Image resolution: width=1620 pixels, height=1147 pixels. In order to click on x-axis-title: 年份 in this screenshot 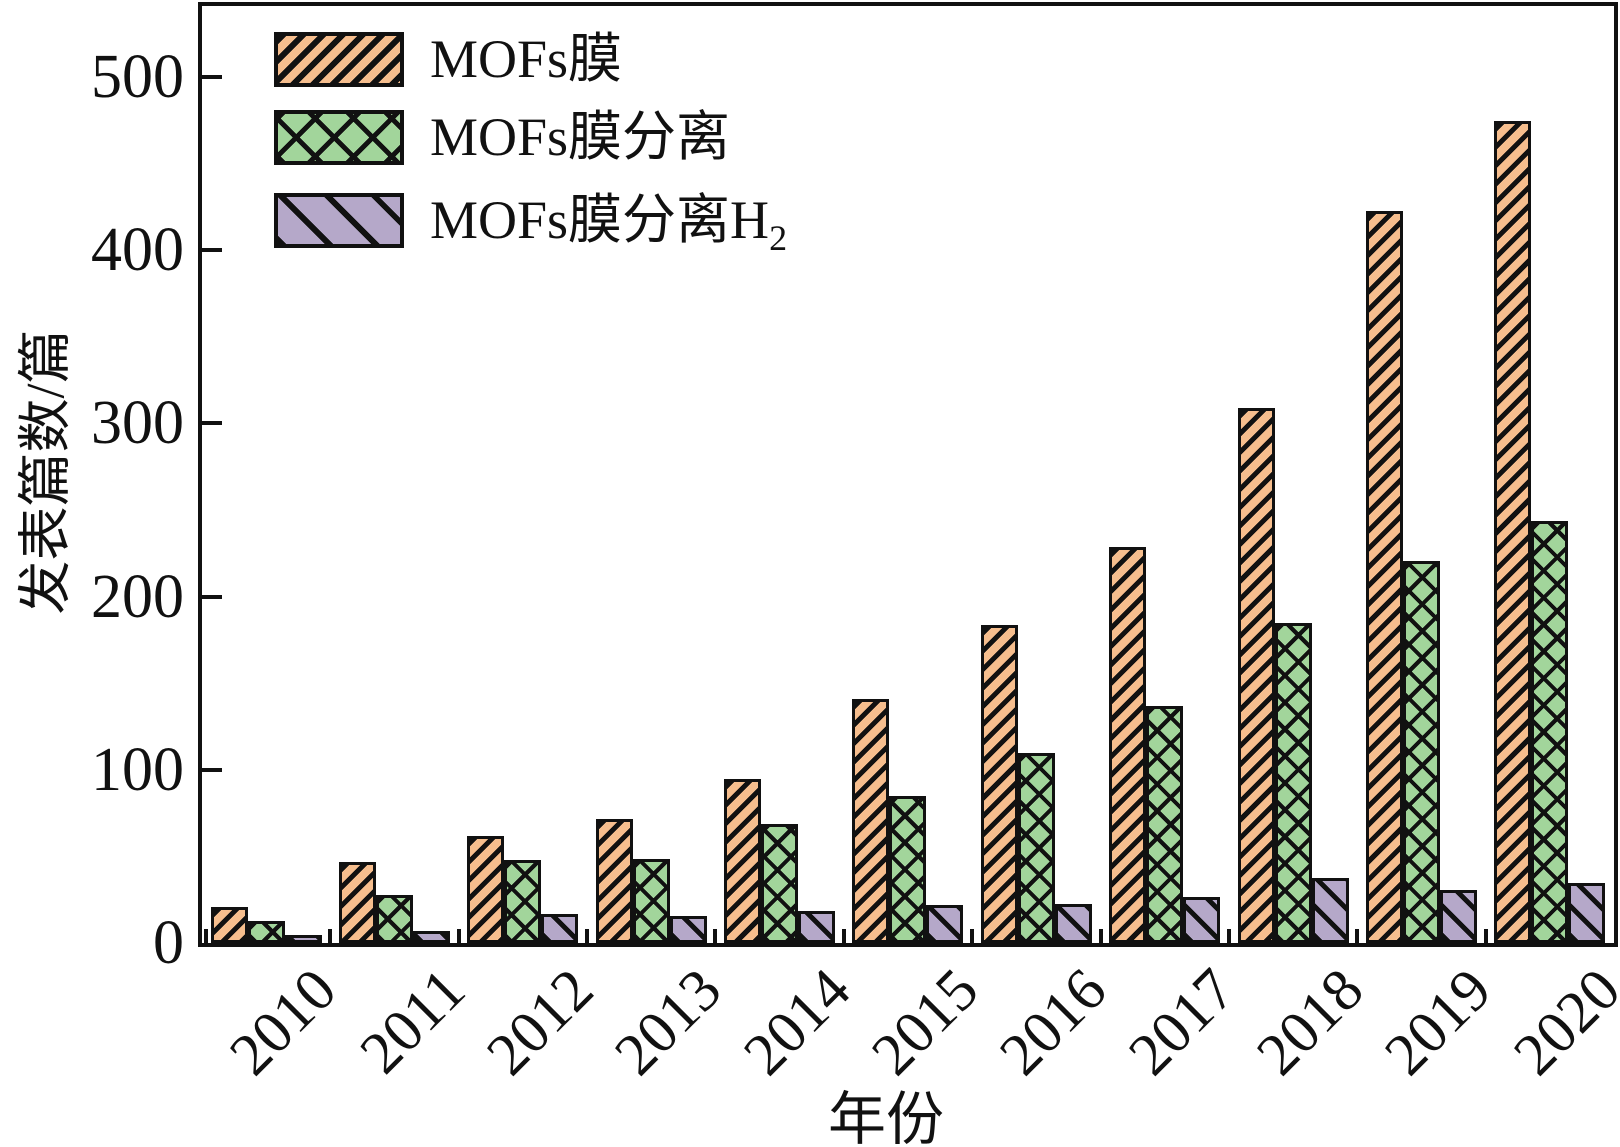, I will do `click(886, 1117)`.